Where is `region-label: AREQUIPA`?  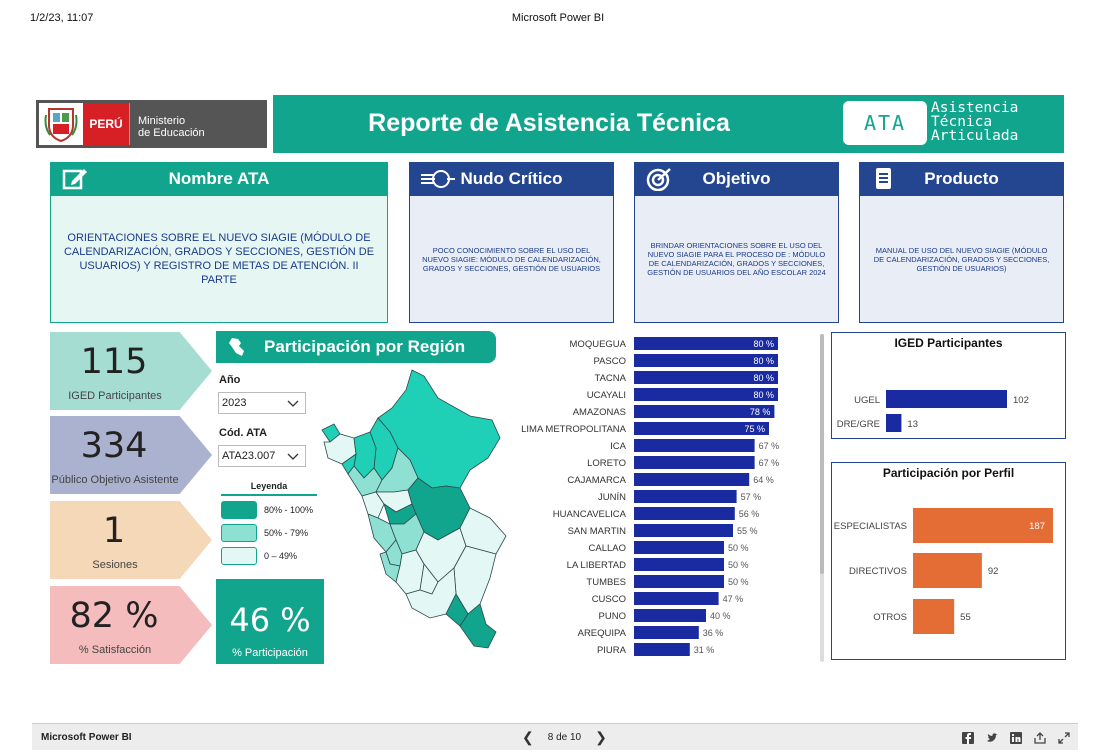 region-label: AREQUIPA is located at coordinates (602, 633).